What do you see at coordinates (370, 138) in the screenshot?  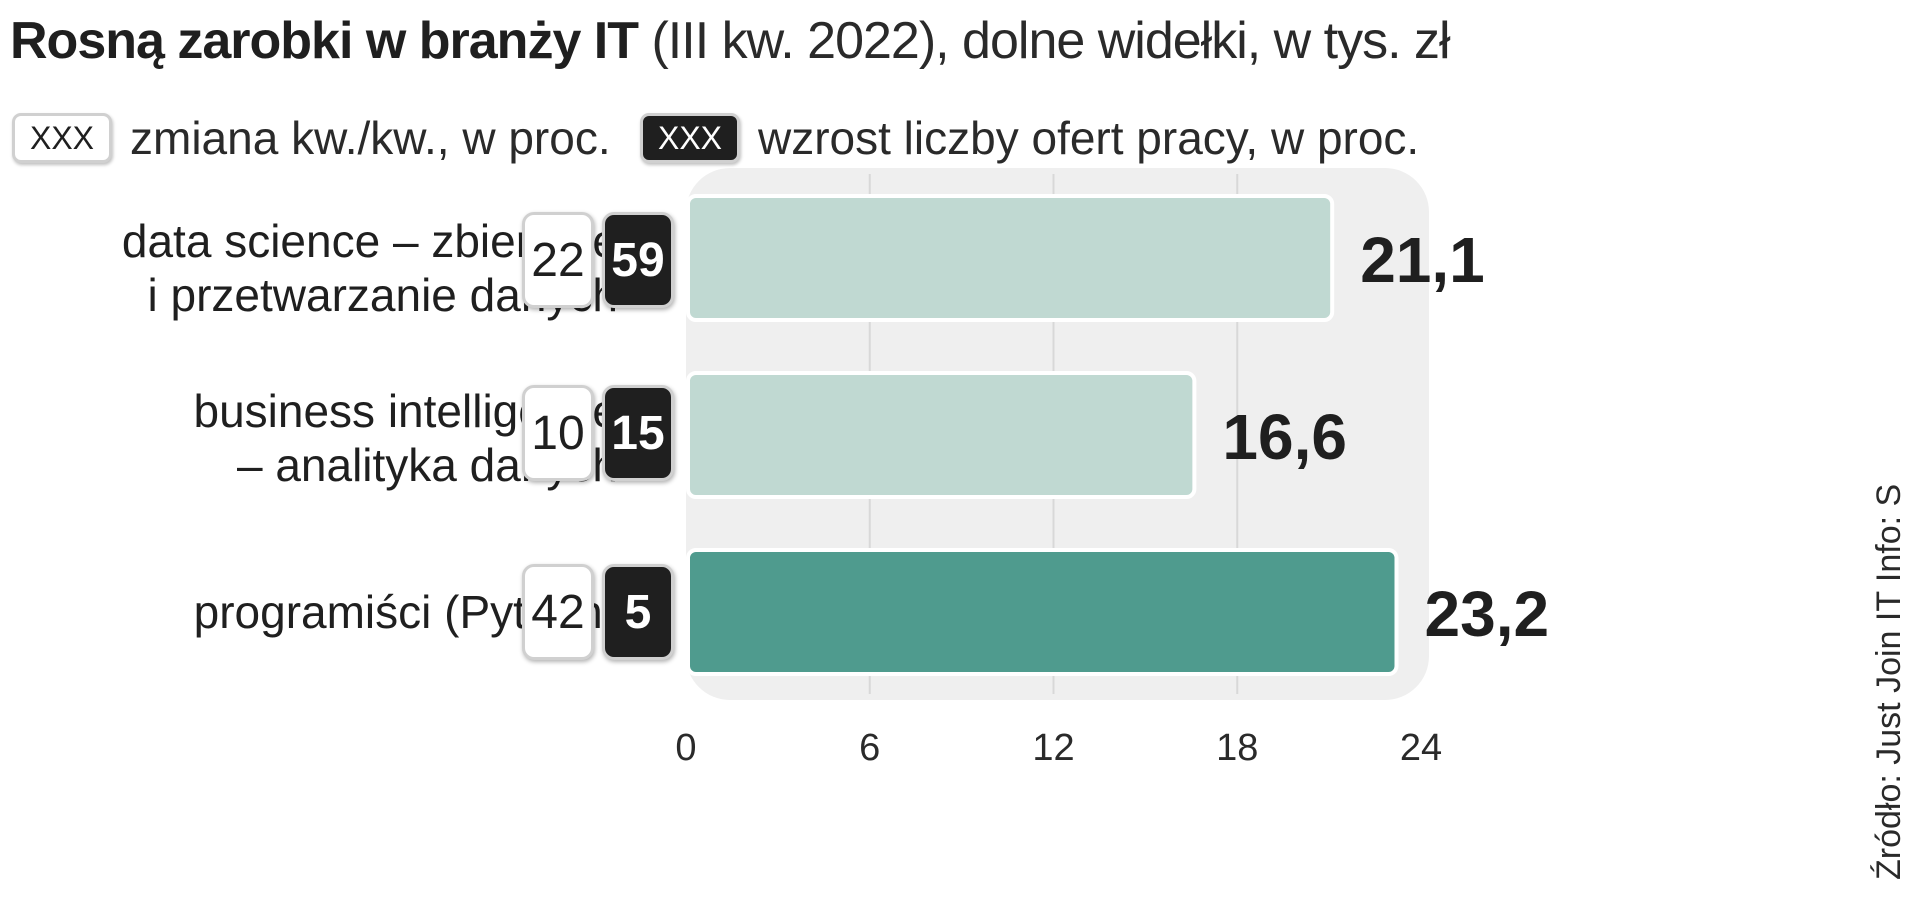 I see `legend-change-label: zmiana kw./kw., w proc.` at bounding box center [370, 138].